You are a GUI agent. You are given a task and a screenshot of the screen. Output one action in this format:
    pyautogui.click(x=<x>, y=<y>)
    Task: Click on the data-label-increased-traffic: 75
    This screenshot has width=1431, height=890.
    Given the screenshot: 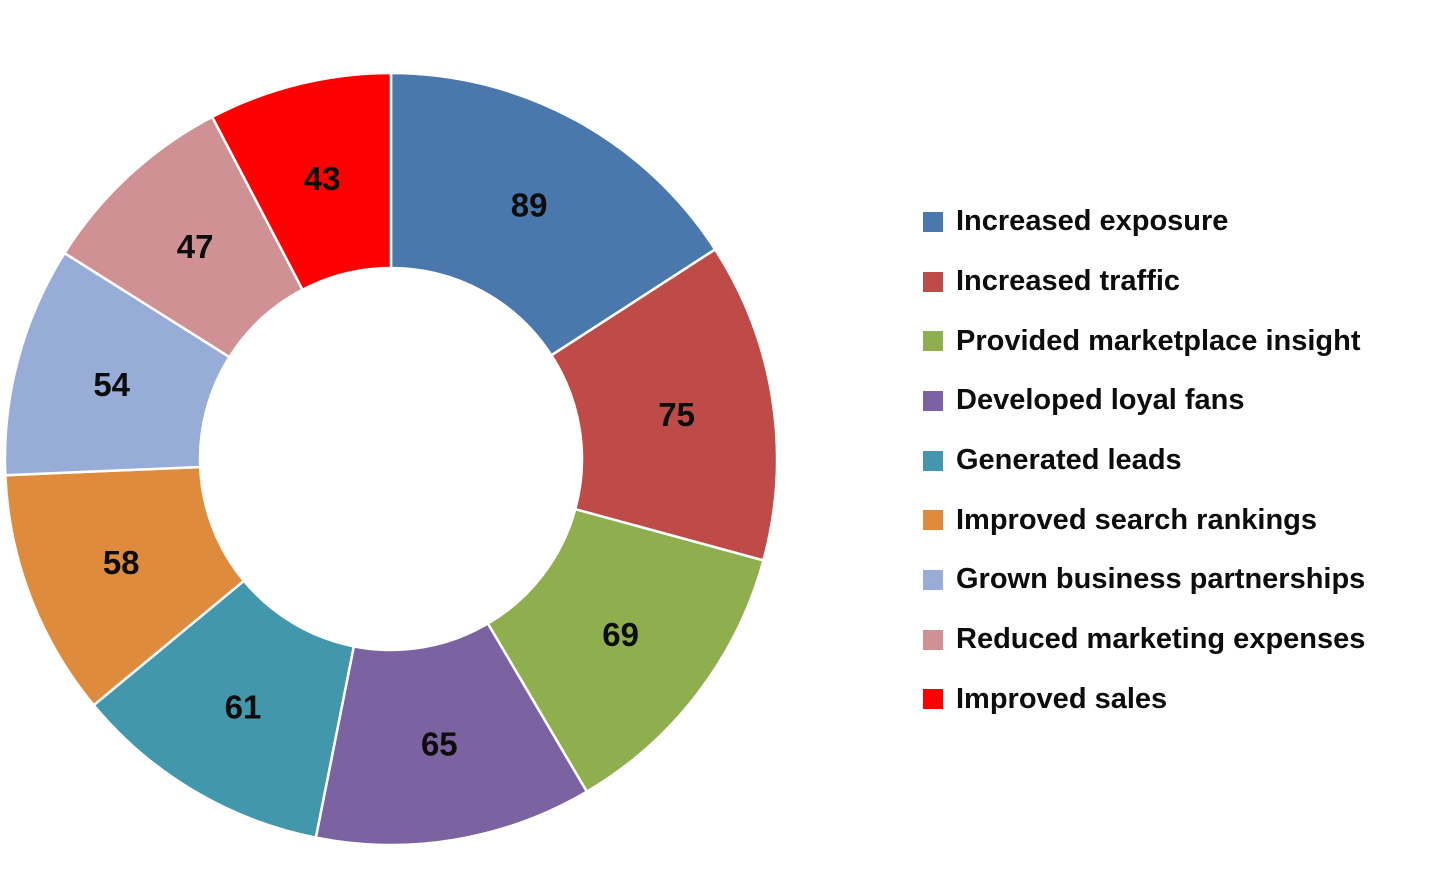 What is the action you would take?
    pyautogui.click(x=676, y=414)
    